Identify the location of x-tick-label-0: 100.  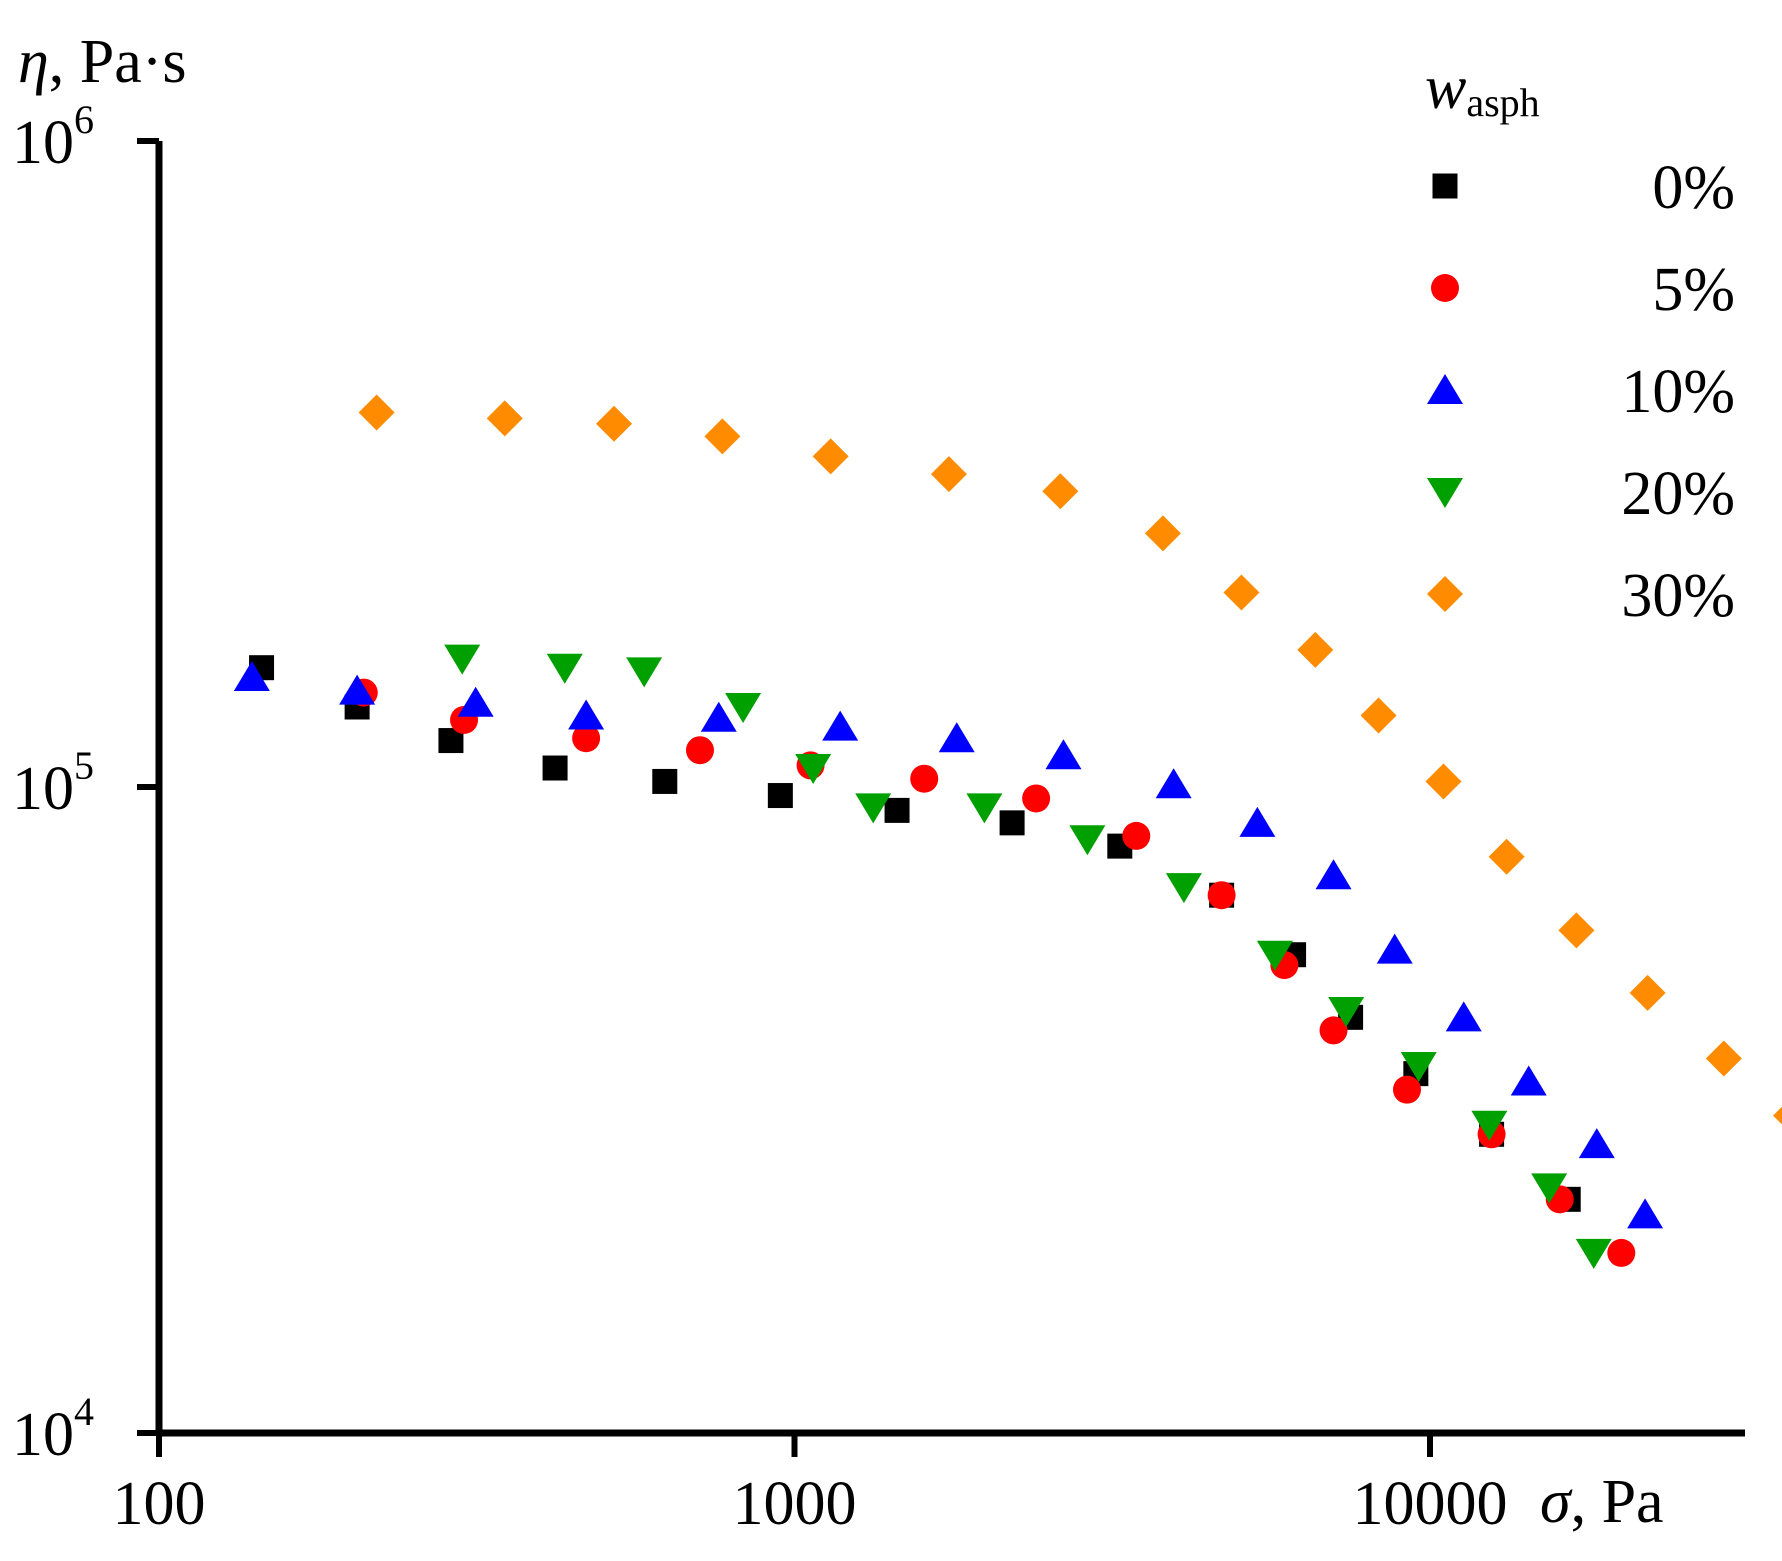
(159, 1504).